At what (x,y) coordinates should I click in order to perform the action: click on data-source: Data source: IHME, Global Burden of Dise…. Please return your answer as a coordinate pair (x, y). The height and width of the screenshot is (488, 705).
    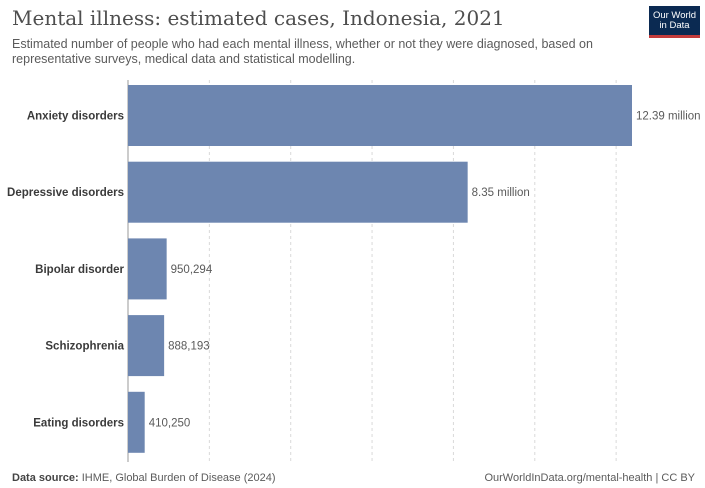
    Looking at the image, I should click on (144, 478).